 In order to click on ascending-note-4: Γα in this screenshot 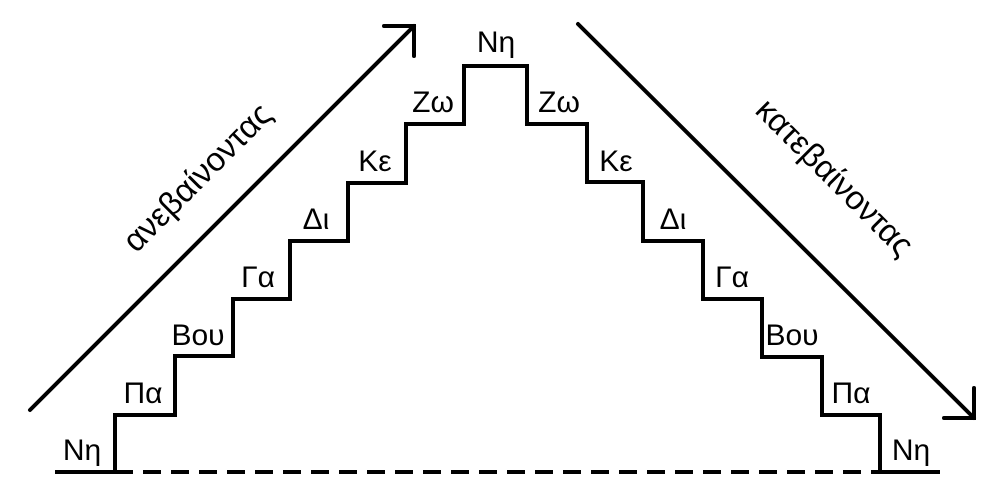, I will do `click(258, 277)`.